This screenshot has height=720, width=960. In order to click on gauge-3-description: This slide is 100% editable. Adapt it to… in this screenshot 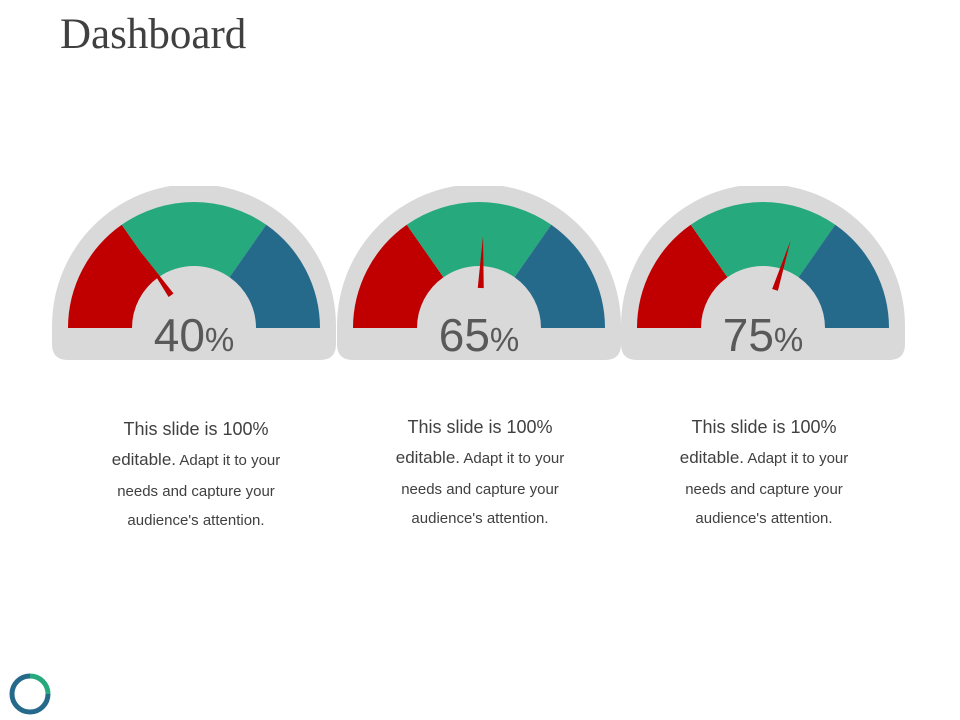, I will do `click(764, 472)`.